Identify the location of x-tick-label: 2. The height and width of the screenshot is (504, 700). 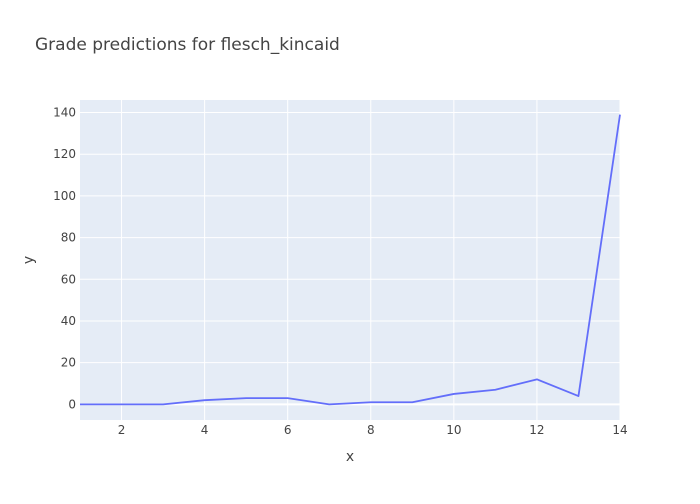
(122, 430).